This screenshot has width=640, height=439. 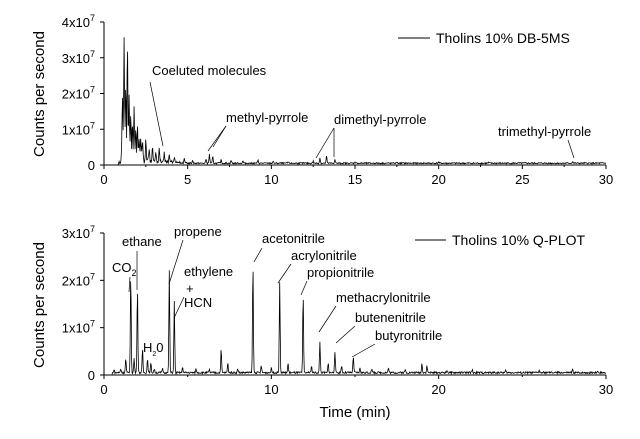 What do you see at coordinates (153, 349) in the screenshot?
I see `peak-annotation: H20` at bounding box center [153, 349].